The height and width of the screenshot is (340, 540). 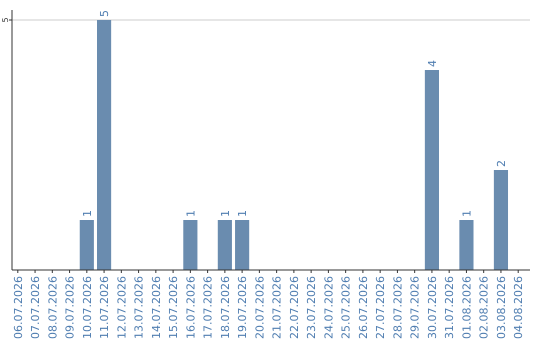 What do you see at coordinates (105, 307) in the screenshot?
I see `x-tick-label: 11.07.2026` at bounding box center [105, 307].